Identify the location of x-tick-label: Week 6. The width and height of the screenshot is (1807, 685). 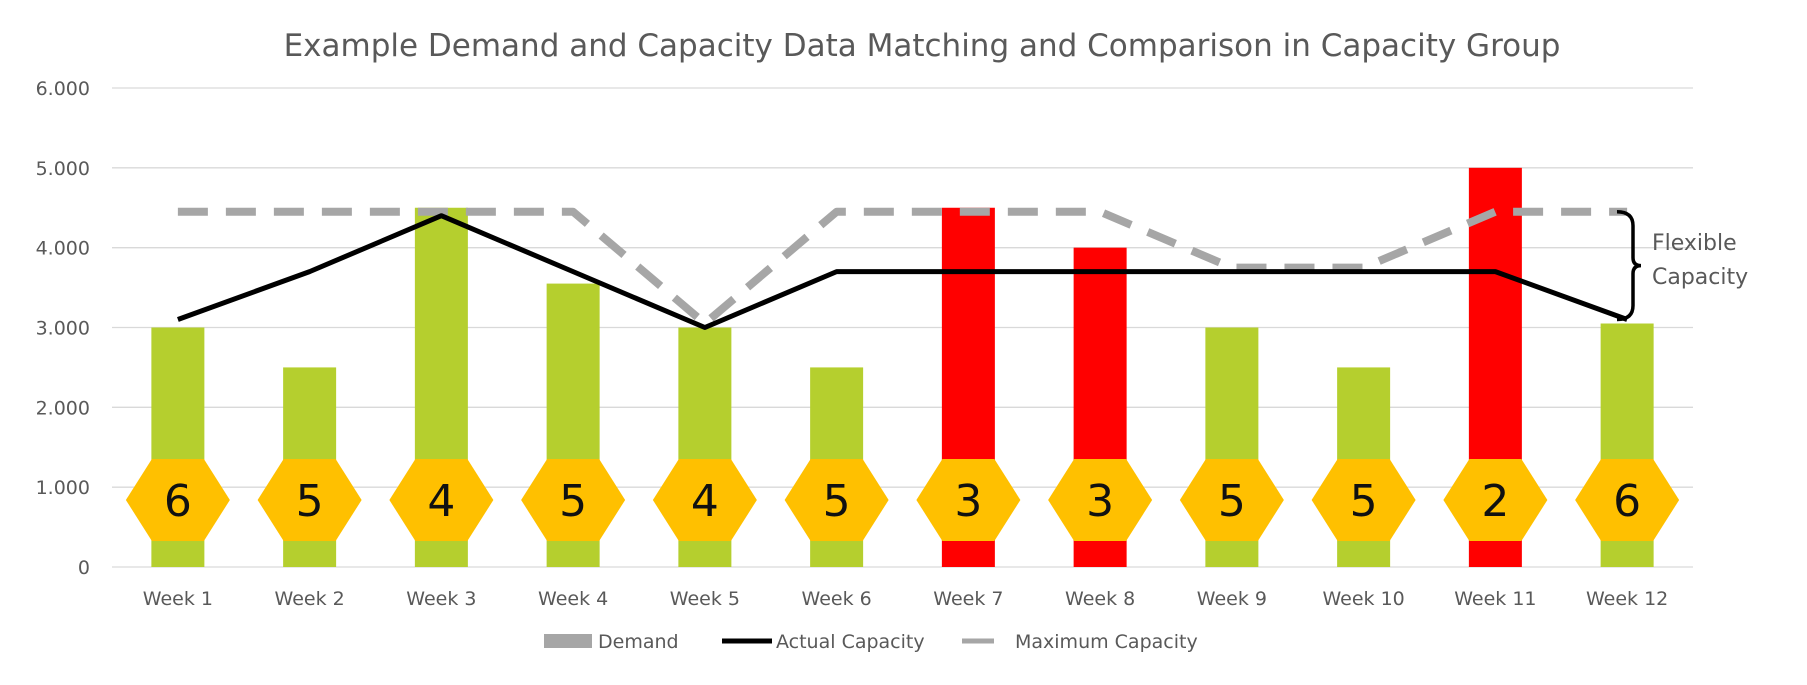
(837, 599).